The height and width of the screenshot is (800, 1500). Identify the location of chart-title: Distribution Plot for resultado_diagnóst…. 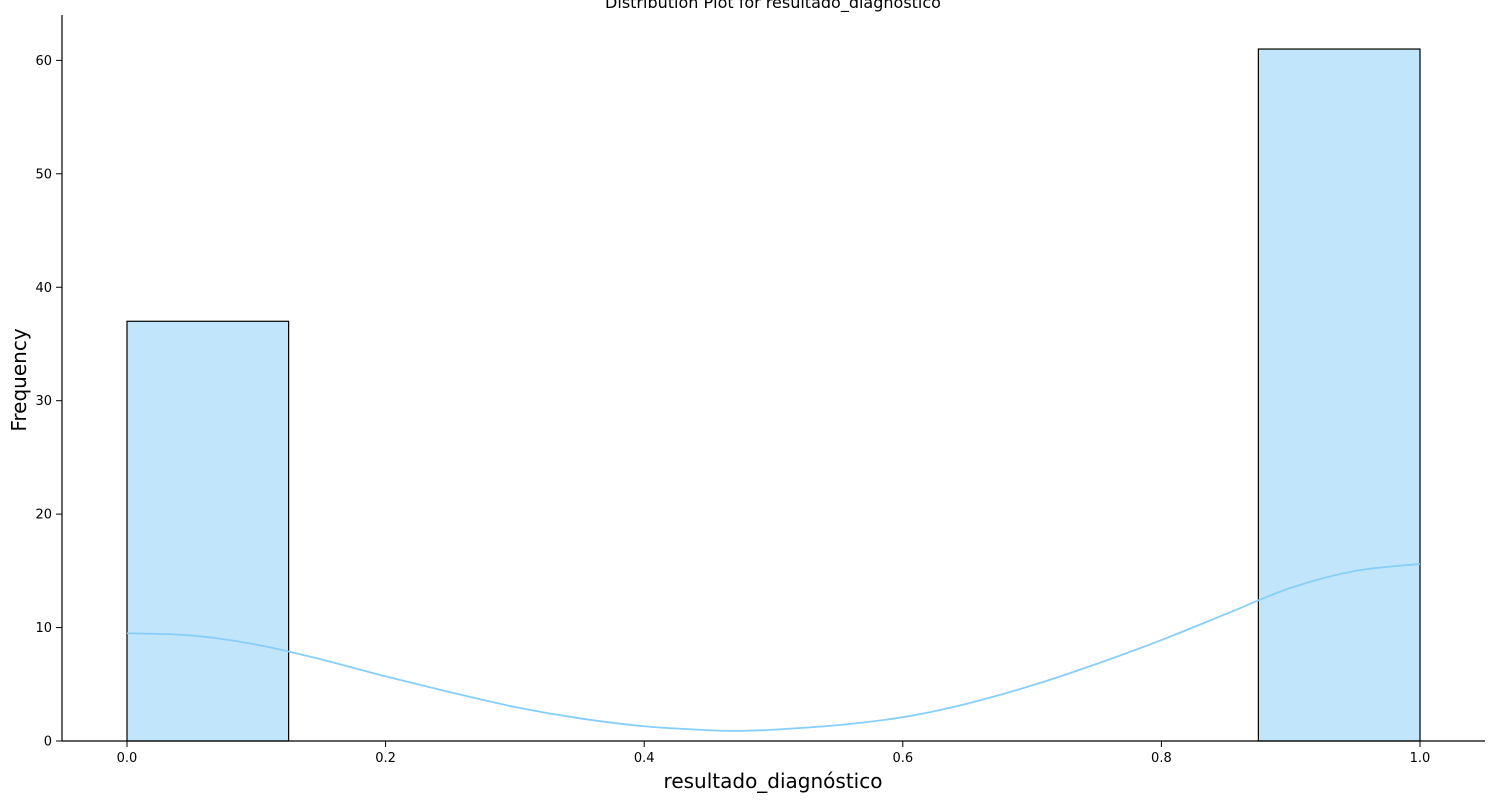
(773, 6).